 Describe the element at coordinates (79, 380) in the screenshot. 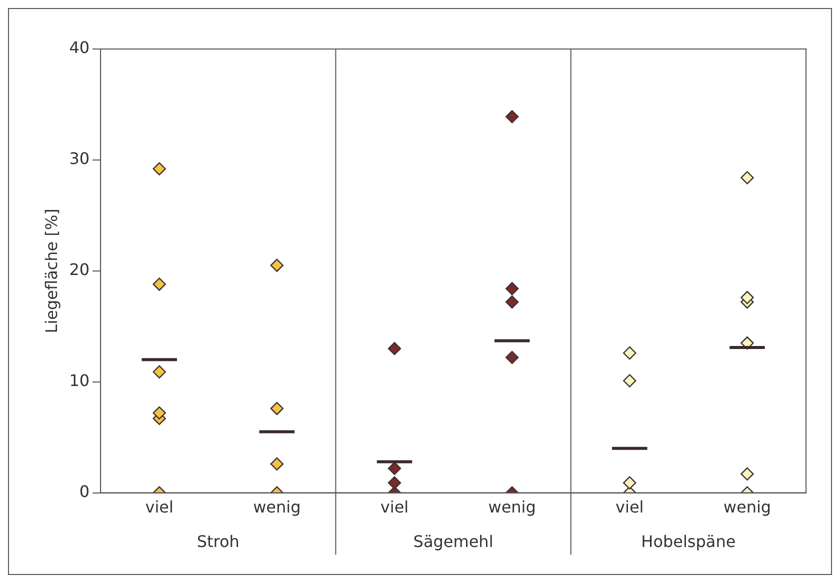

I see `y-tick-label: 10` at that location.